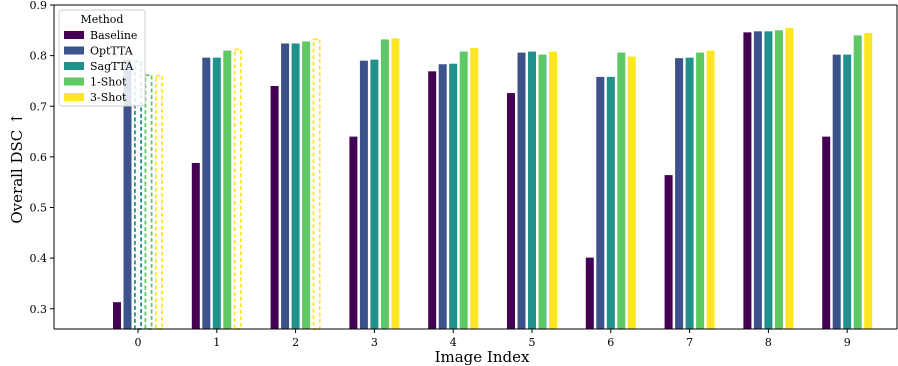 This screenshot has width=898, height=366. What do you see at coordinates (532, 342) in the screenshot?
I see `x-tick-label: 5` at bounding box center [532, 342].